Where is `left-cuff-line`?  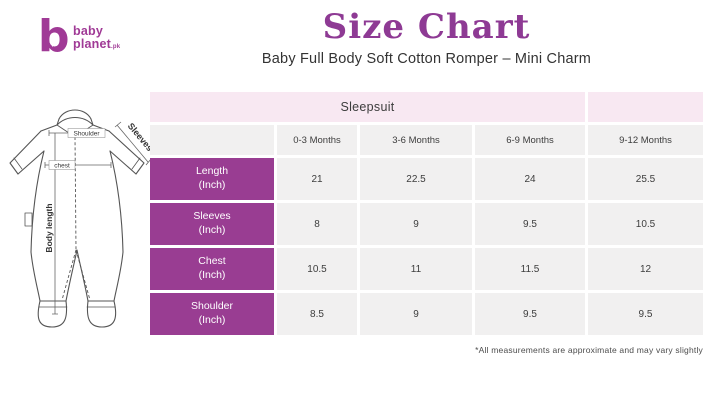 left-cuff-line is located at coordinates (18, 163).